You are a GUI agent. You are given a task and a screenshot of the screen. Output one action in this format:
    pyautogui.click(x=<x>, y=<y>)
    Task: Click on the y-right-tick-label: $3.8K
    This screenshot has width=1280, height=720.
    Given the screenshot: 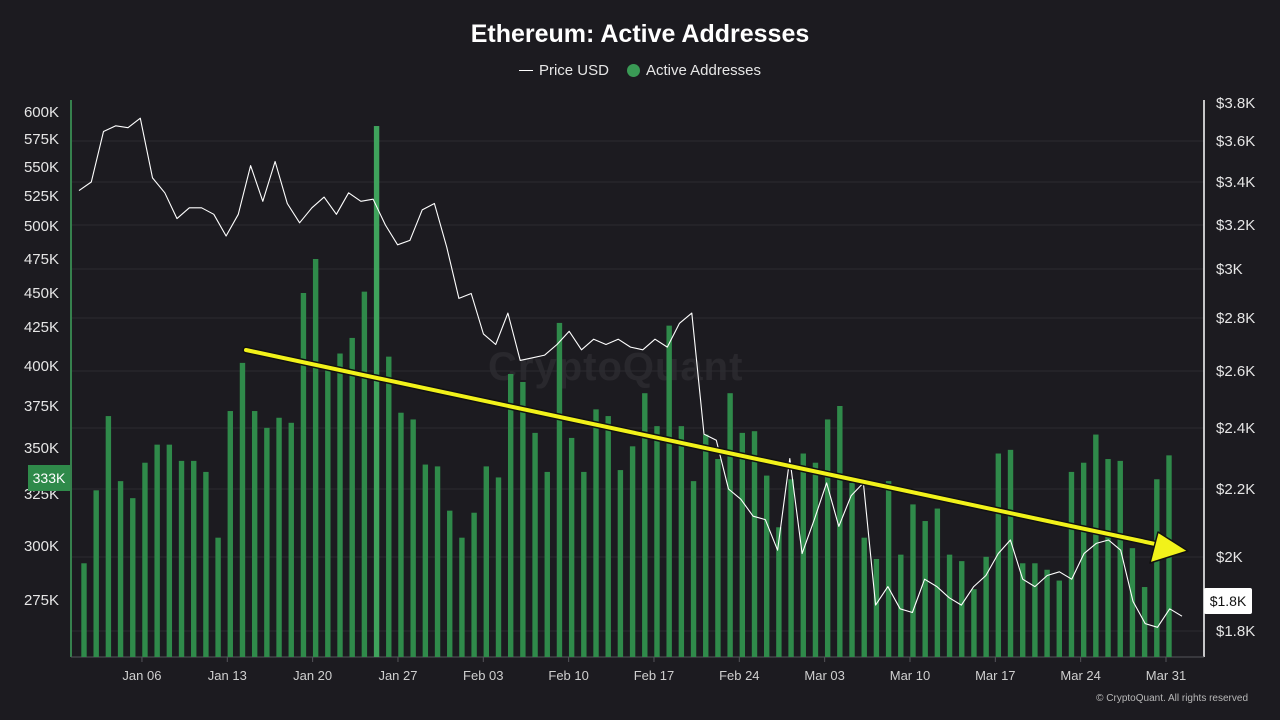 What is the action you would take?
    pyautogui.click(x=1235, y=103)
    